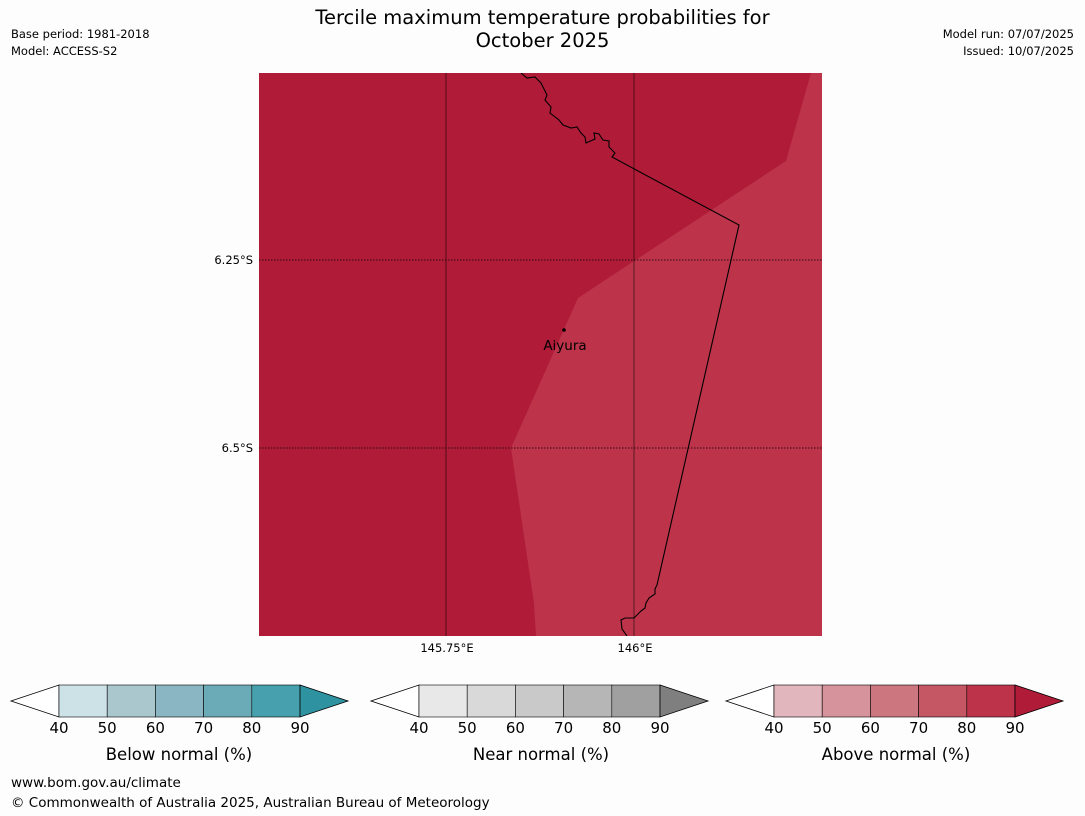 This screenshot has height=816, width=1085. Describe the element at coordinates (630, 354) in the screenshot. I see `boundary-line` at that location.